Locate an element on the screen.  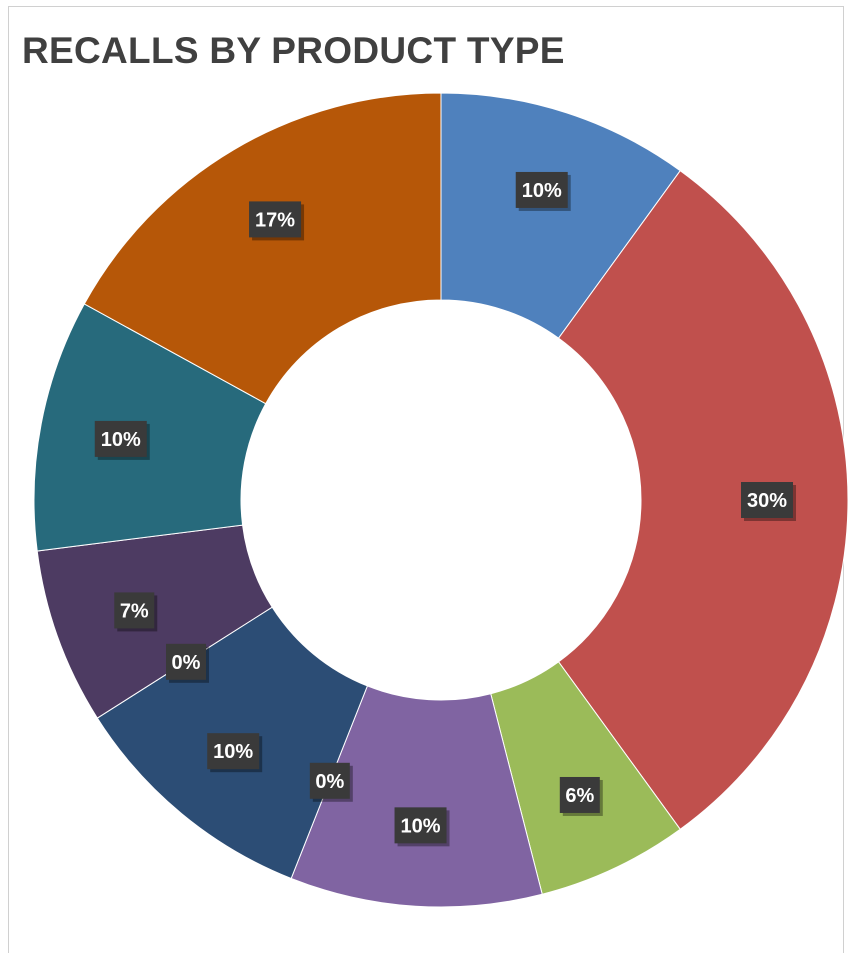
data-label: 7% is located at coordinates (136, 612).